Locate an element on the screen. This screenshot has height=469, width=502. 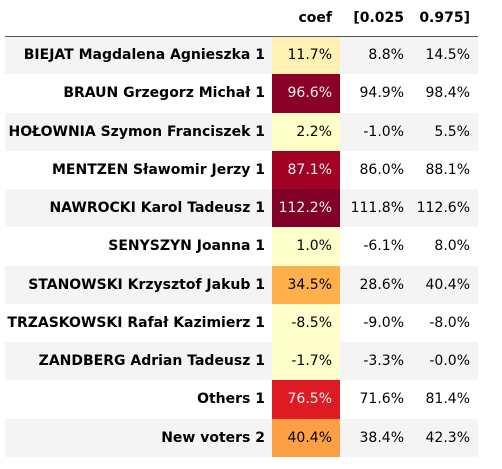
coef-cell: 40.4% is located at coordinates (306, 437).